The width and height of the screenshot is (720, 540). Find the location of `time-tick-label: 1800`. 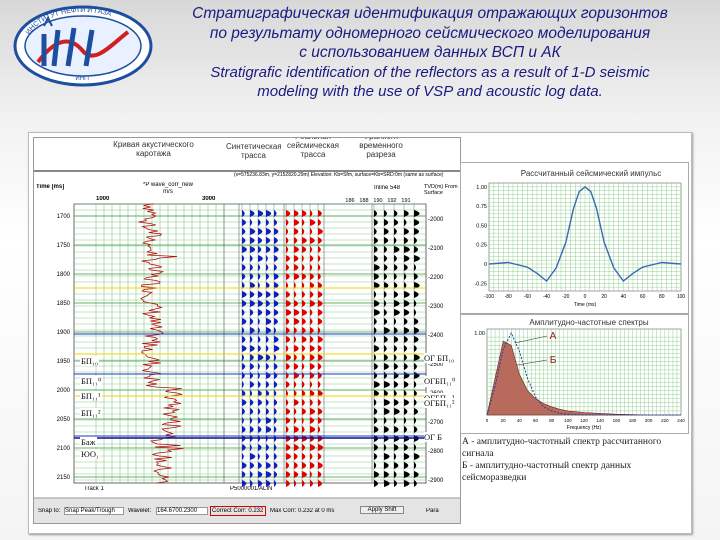

time-tick-label: 1800 is located at coordinates (64, 275).